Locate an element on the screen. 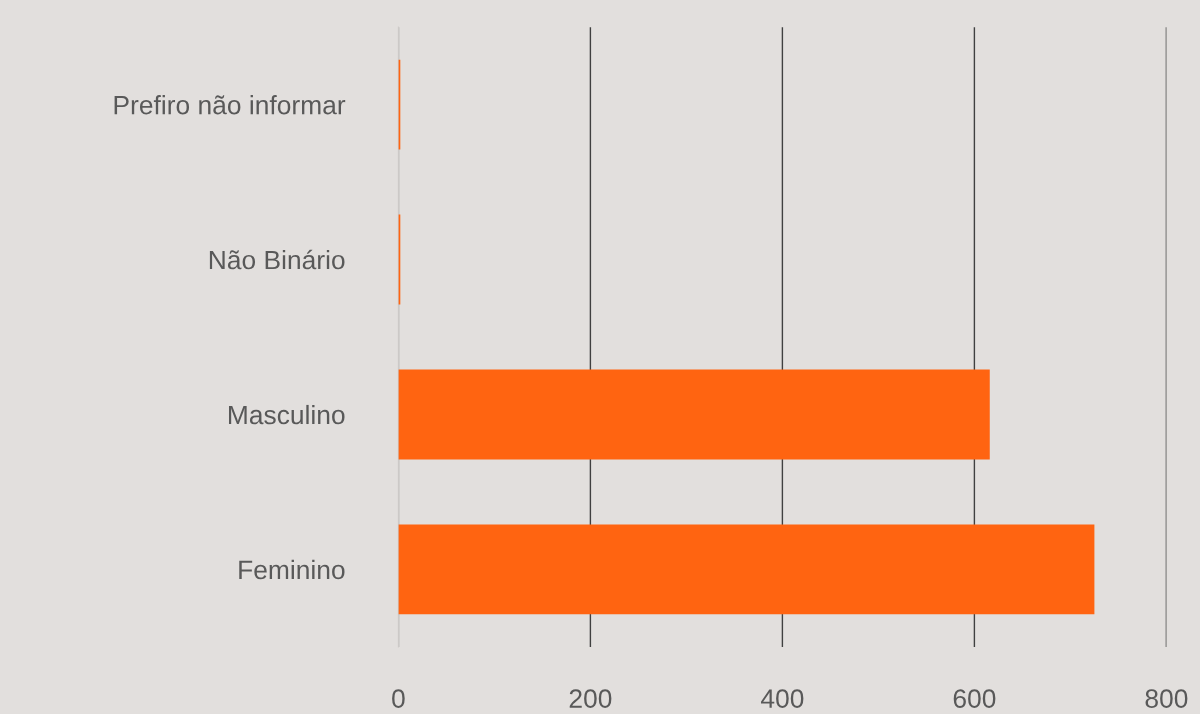  y-tick-label: Feminino is located at coordinates (292, 569).